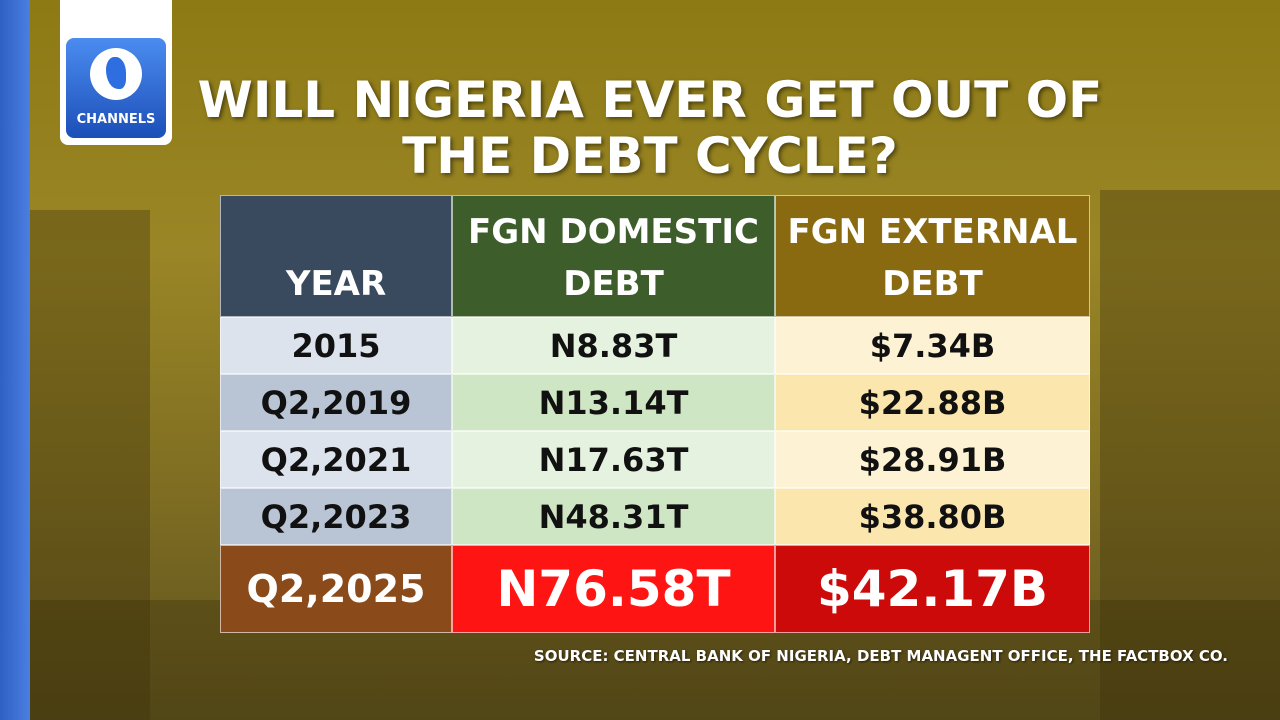  Describe the element at coordinates (932, 402) in the screenshot. I see `table-cell: $22.88B` at that location.